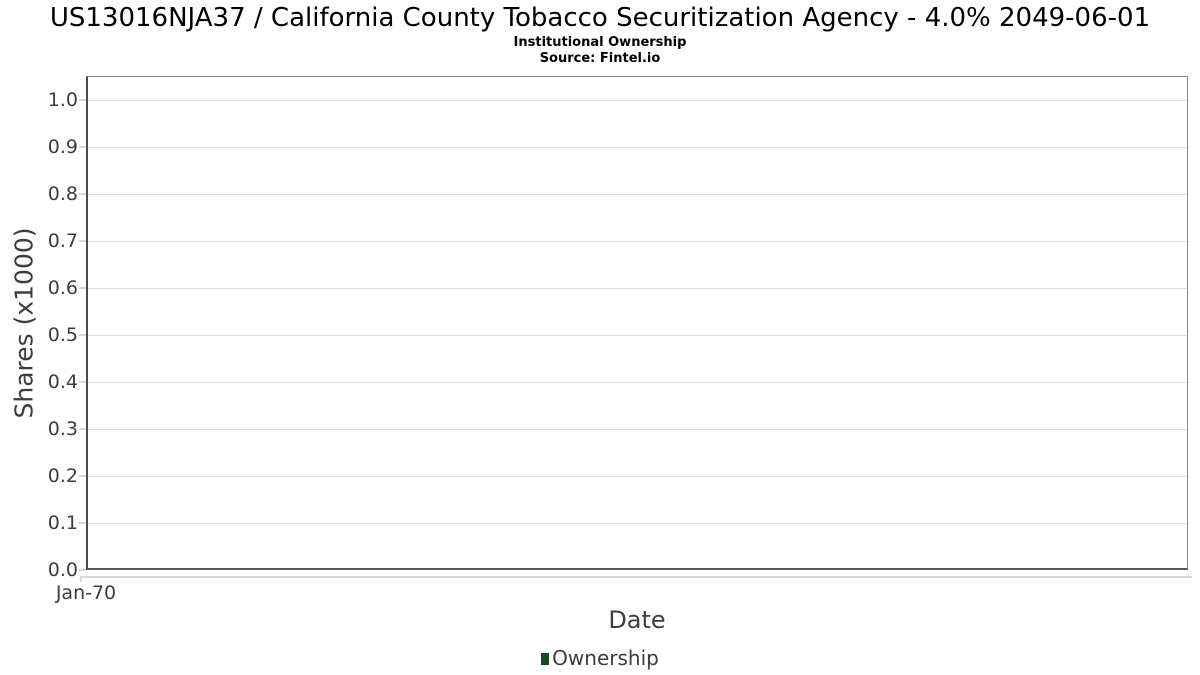  I want to click on x-axis-tick, so click(81, 580).